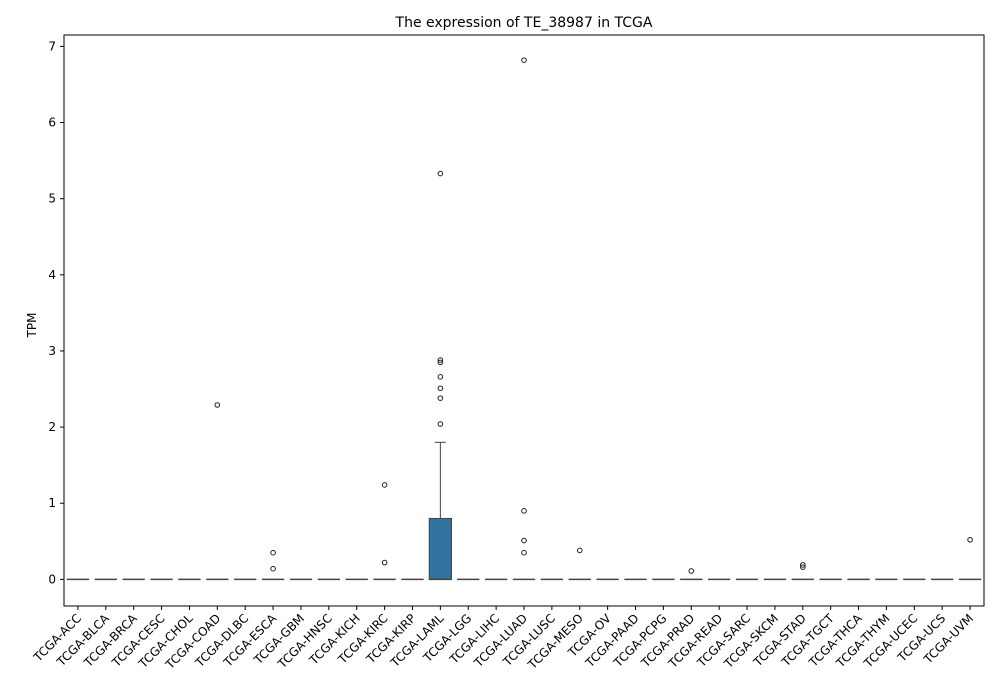  What do you see at coordinates (52, 123) in the screenshot?
I see `y-tick-label: 6` at bounding box center [52, 123].